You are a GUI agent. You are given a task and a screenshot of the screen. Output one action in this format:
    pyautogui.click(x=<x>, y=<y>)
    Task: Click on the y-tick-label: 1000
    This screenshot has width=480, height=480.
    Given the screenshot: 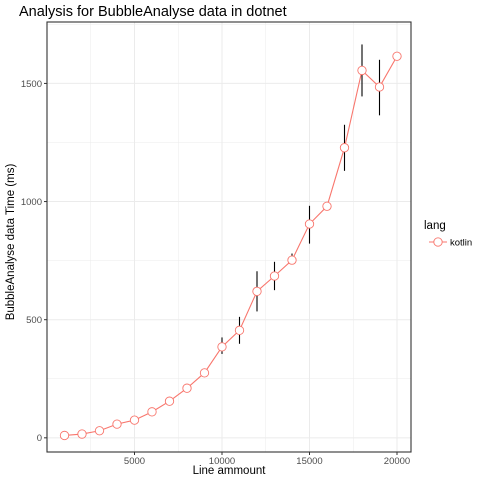 What is the action you would take?
    pyautogui.click(x=31, y=202)
    